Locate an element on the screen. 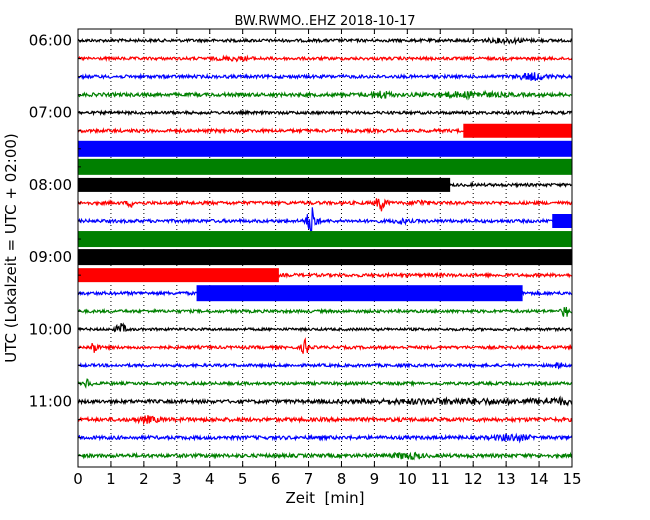  x-tick-label: 2 is located at coordinates (144, 479).